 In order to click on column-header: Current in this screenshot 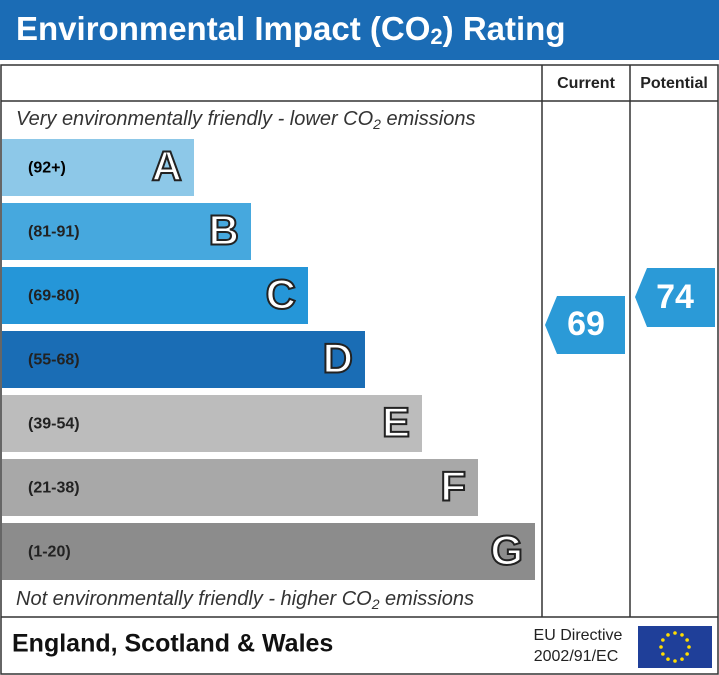, I will do `click(586, 83)`.